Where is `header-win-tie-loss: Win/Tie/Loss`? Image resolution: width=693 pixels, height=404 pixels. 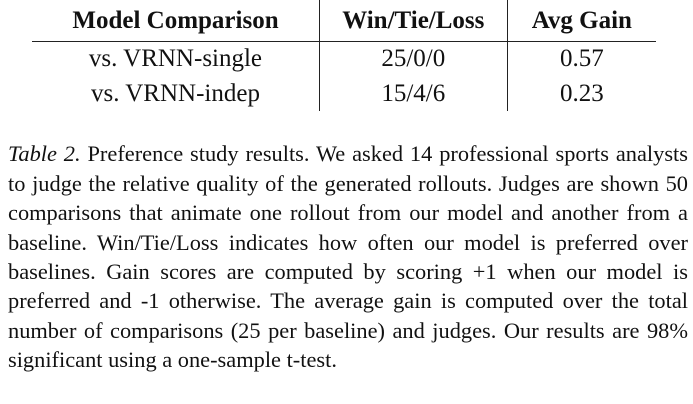 header-win-tie-loss: Win/Tie/Loss is located at coordinates (413, 21).